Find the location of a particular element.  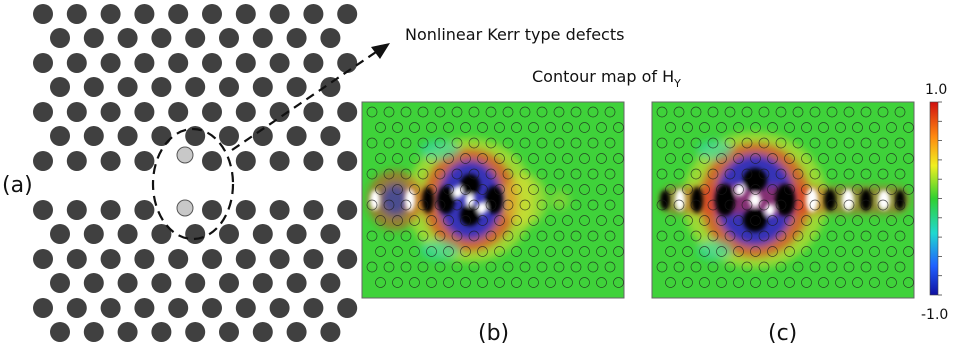

panel-label-c: (c) is located at coordinates (782, 333).